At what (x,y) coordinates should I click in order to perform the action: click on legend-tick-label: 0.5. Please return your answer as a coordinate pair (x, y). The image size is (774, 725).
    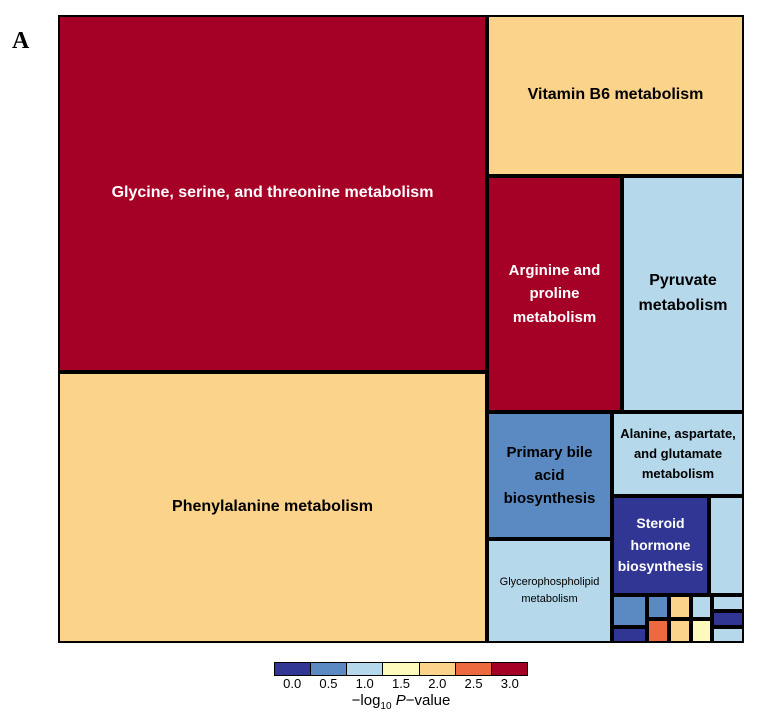
    Looking at the image, I should click on (328, 683).